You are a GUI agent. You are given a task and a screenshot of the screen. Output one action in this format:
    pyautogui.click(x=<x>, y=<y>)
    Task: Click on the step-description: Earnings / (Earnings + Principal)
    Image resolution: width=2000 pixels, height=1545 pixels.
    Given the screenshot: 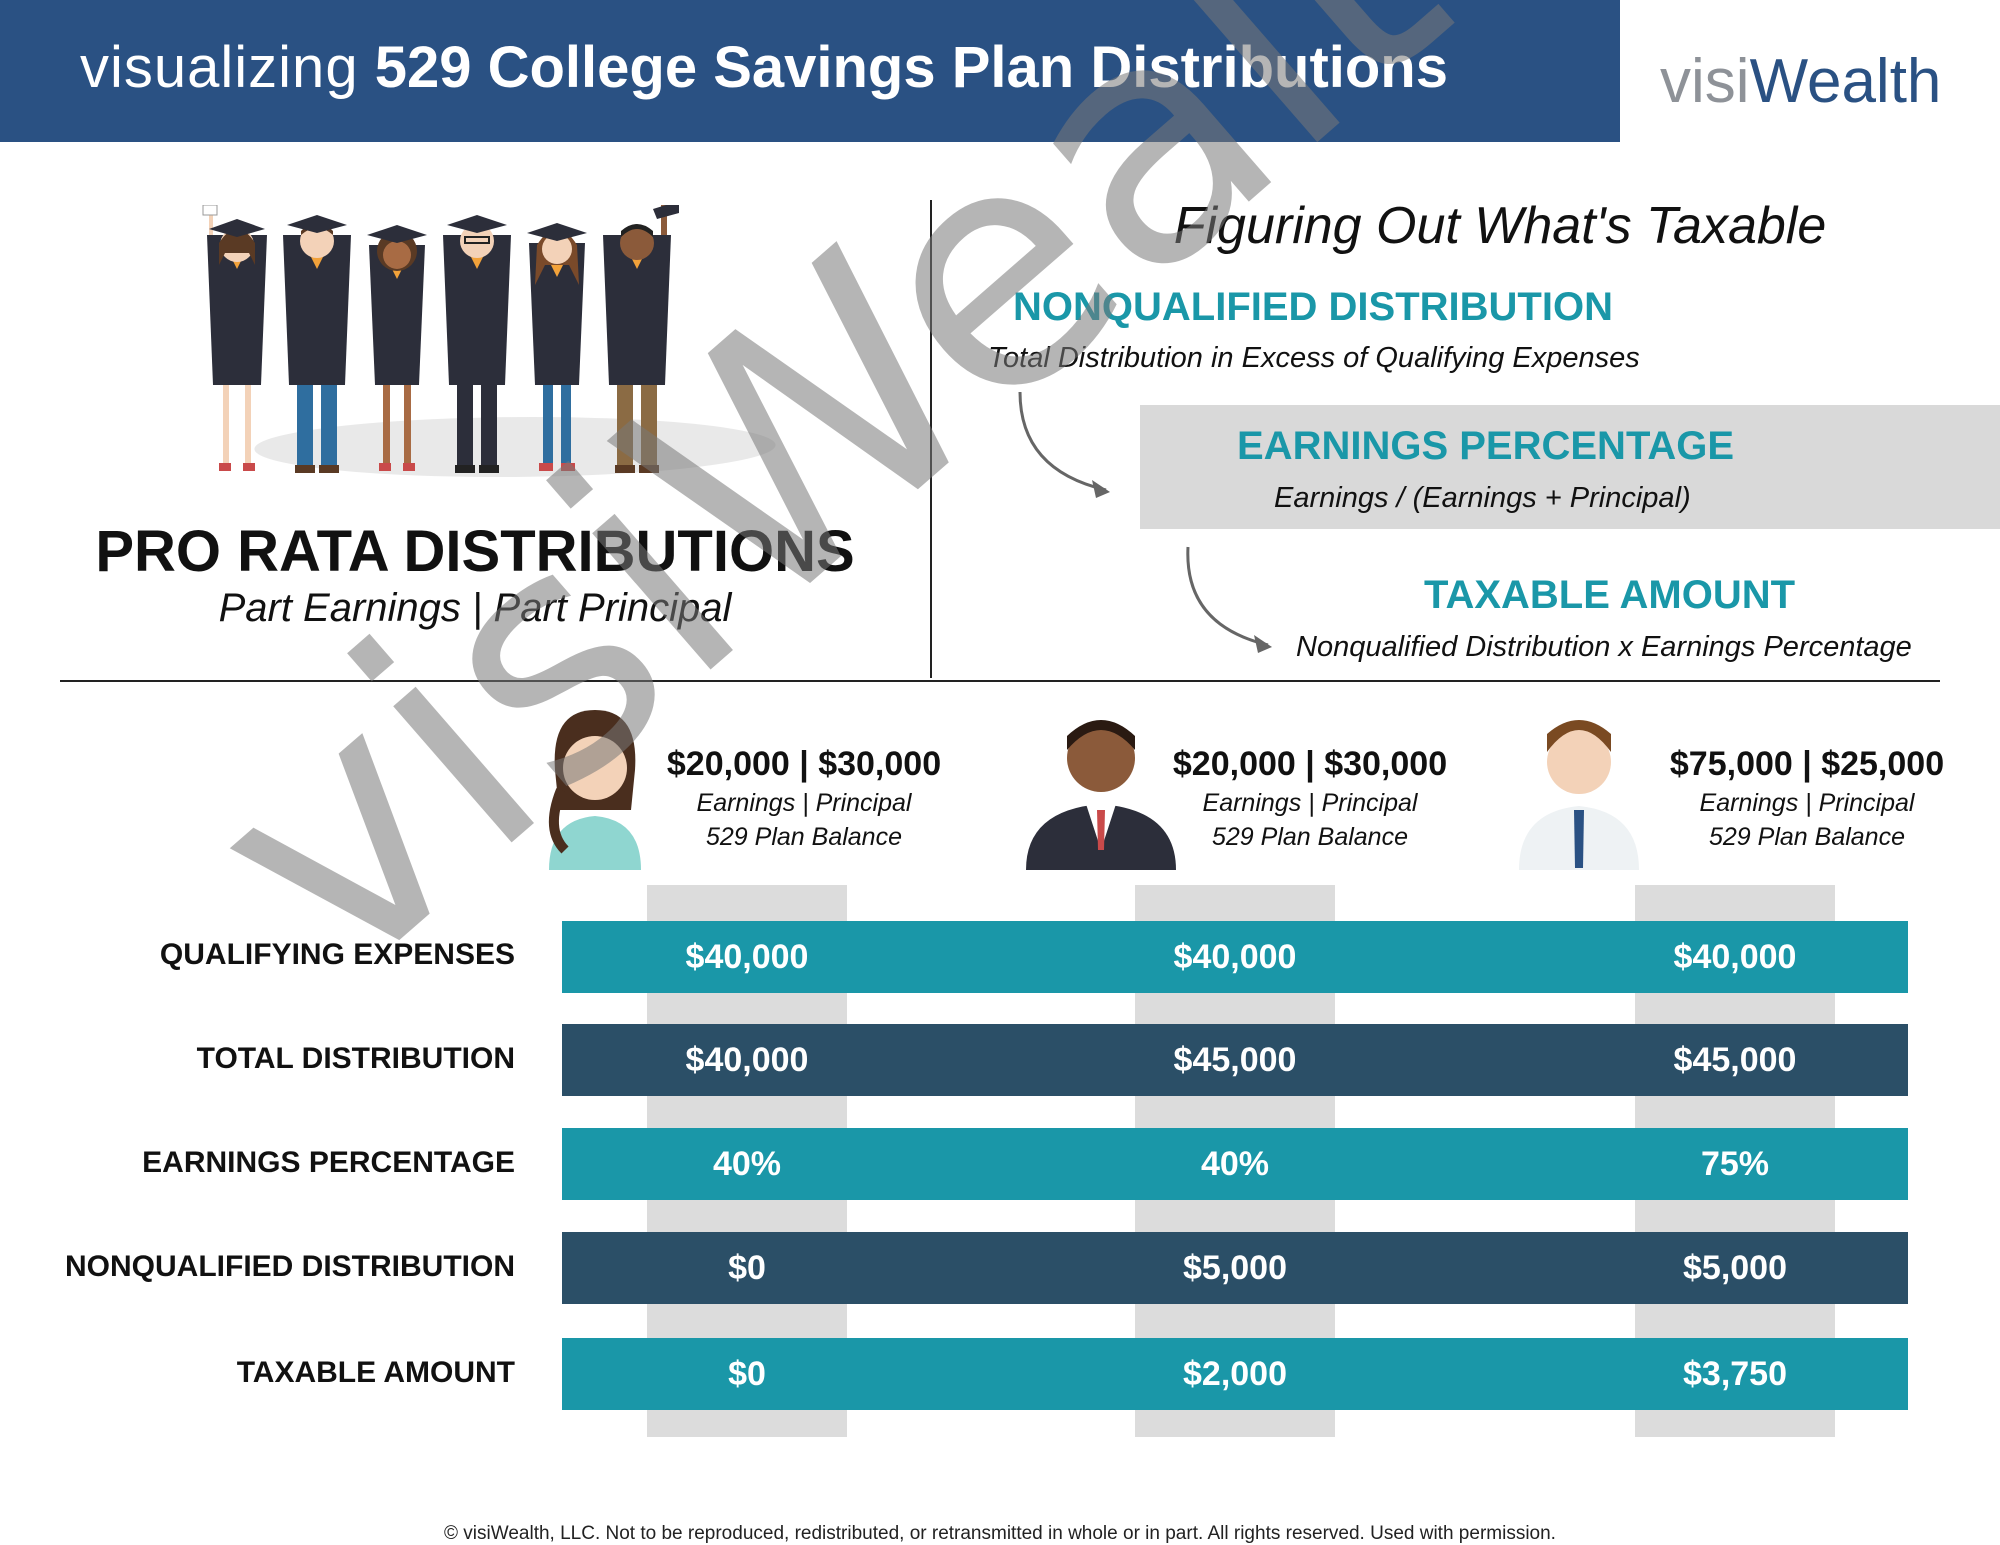 What is the action you would take?
    pyautogui.click(x=1482, y=498)
    